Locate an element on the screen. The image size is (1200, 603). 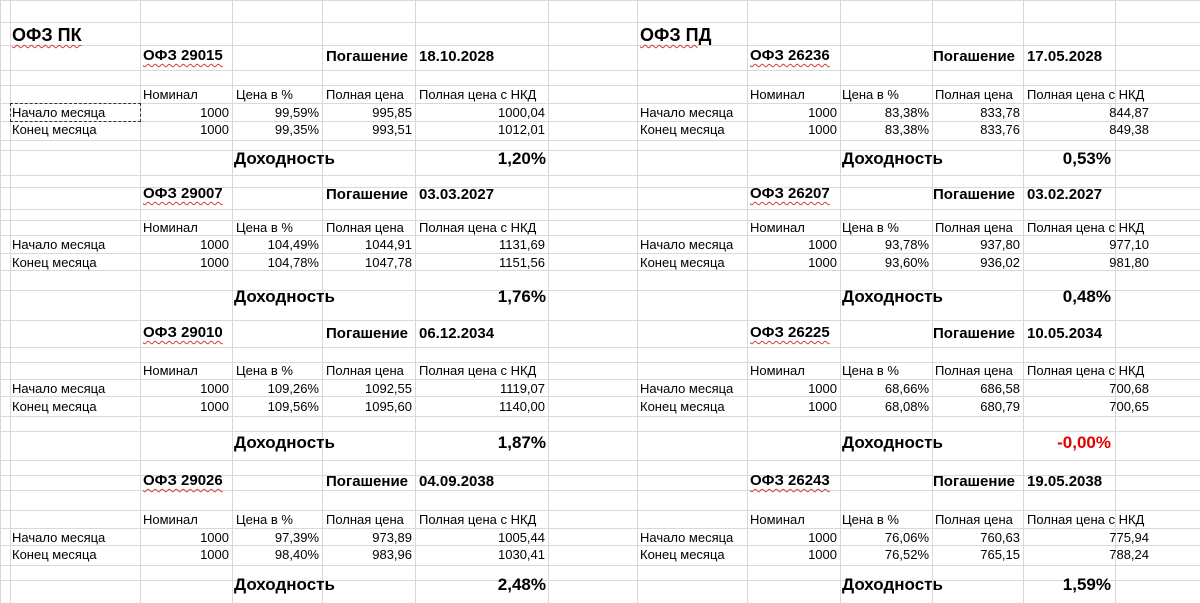
yield-value: 0,48% is located at coordinates (1086, 296).